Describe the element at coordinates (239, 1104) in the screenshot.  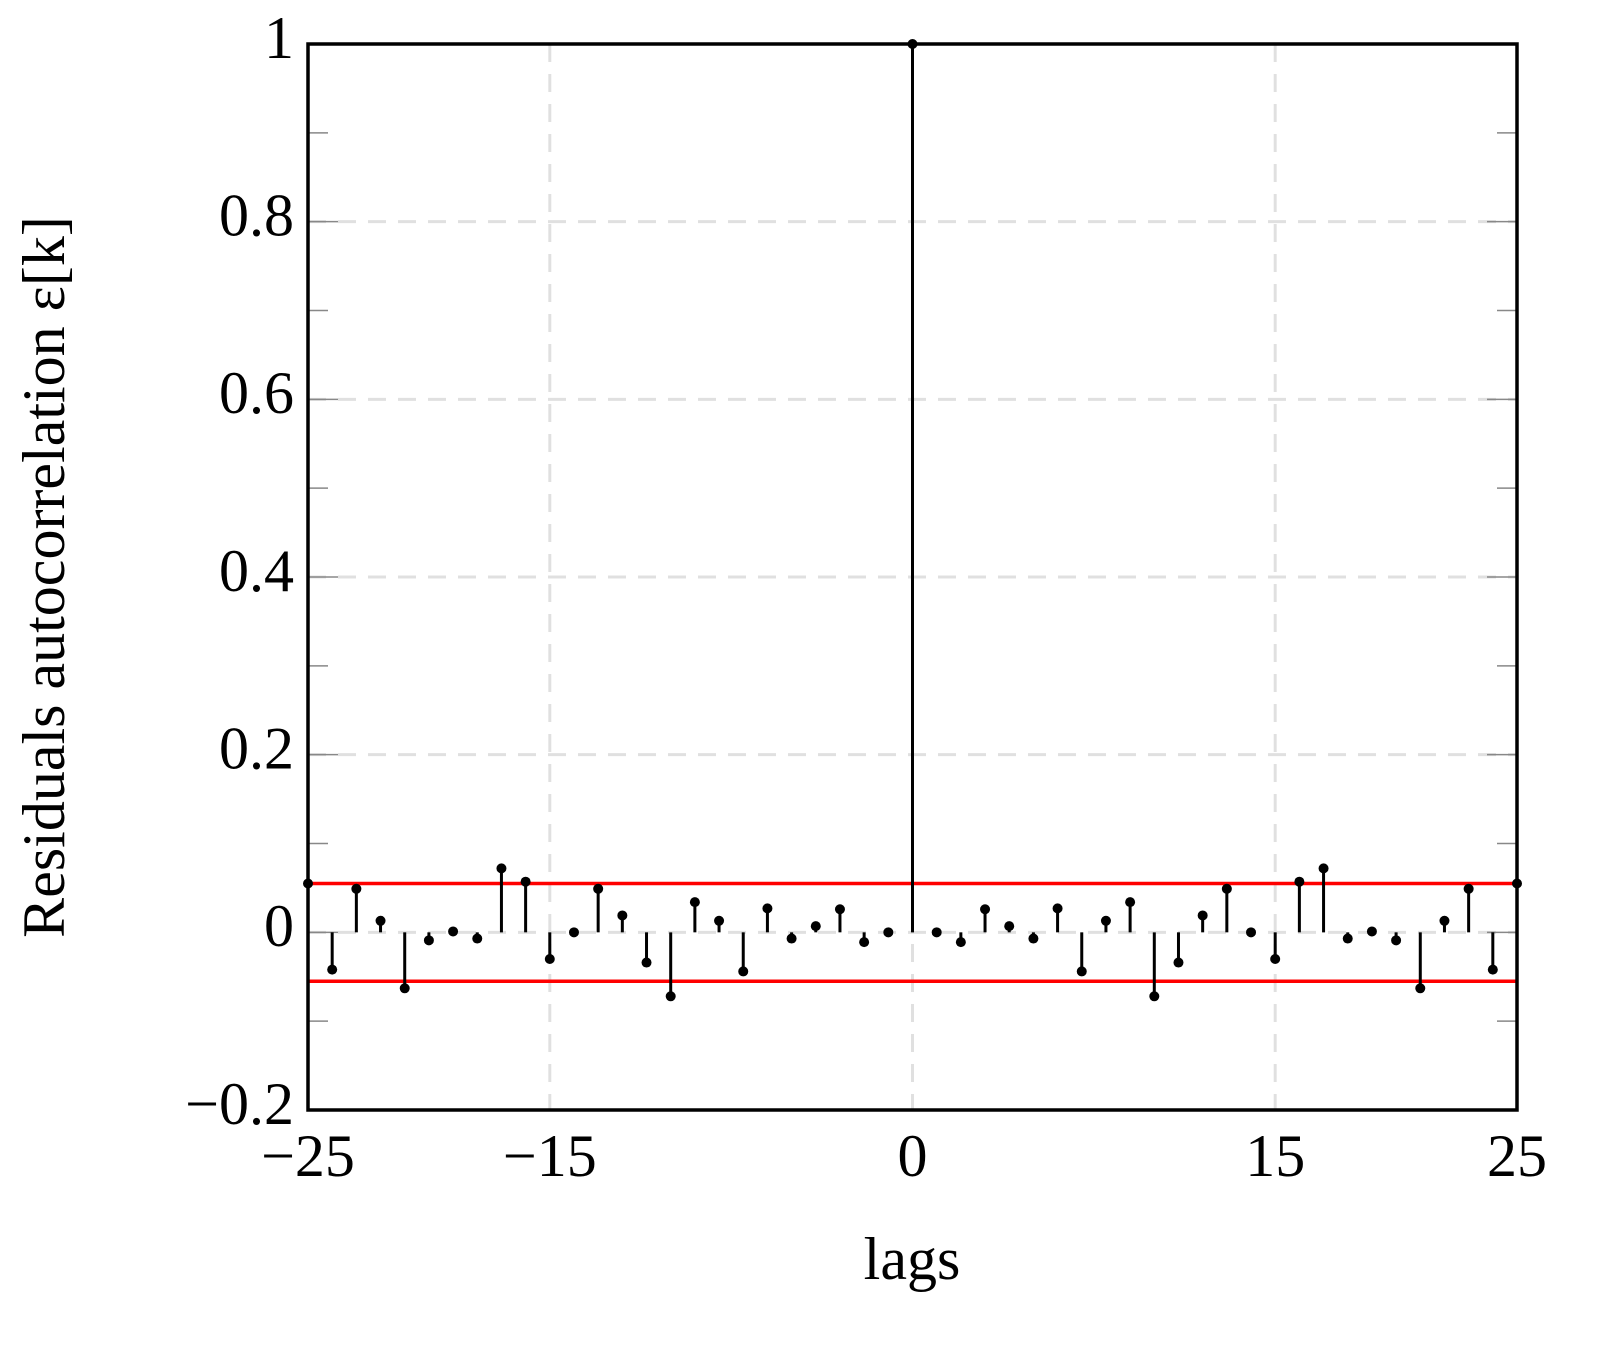
I see `y-tick-label: −0.2` at that location.